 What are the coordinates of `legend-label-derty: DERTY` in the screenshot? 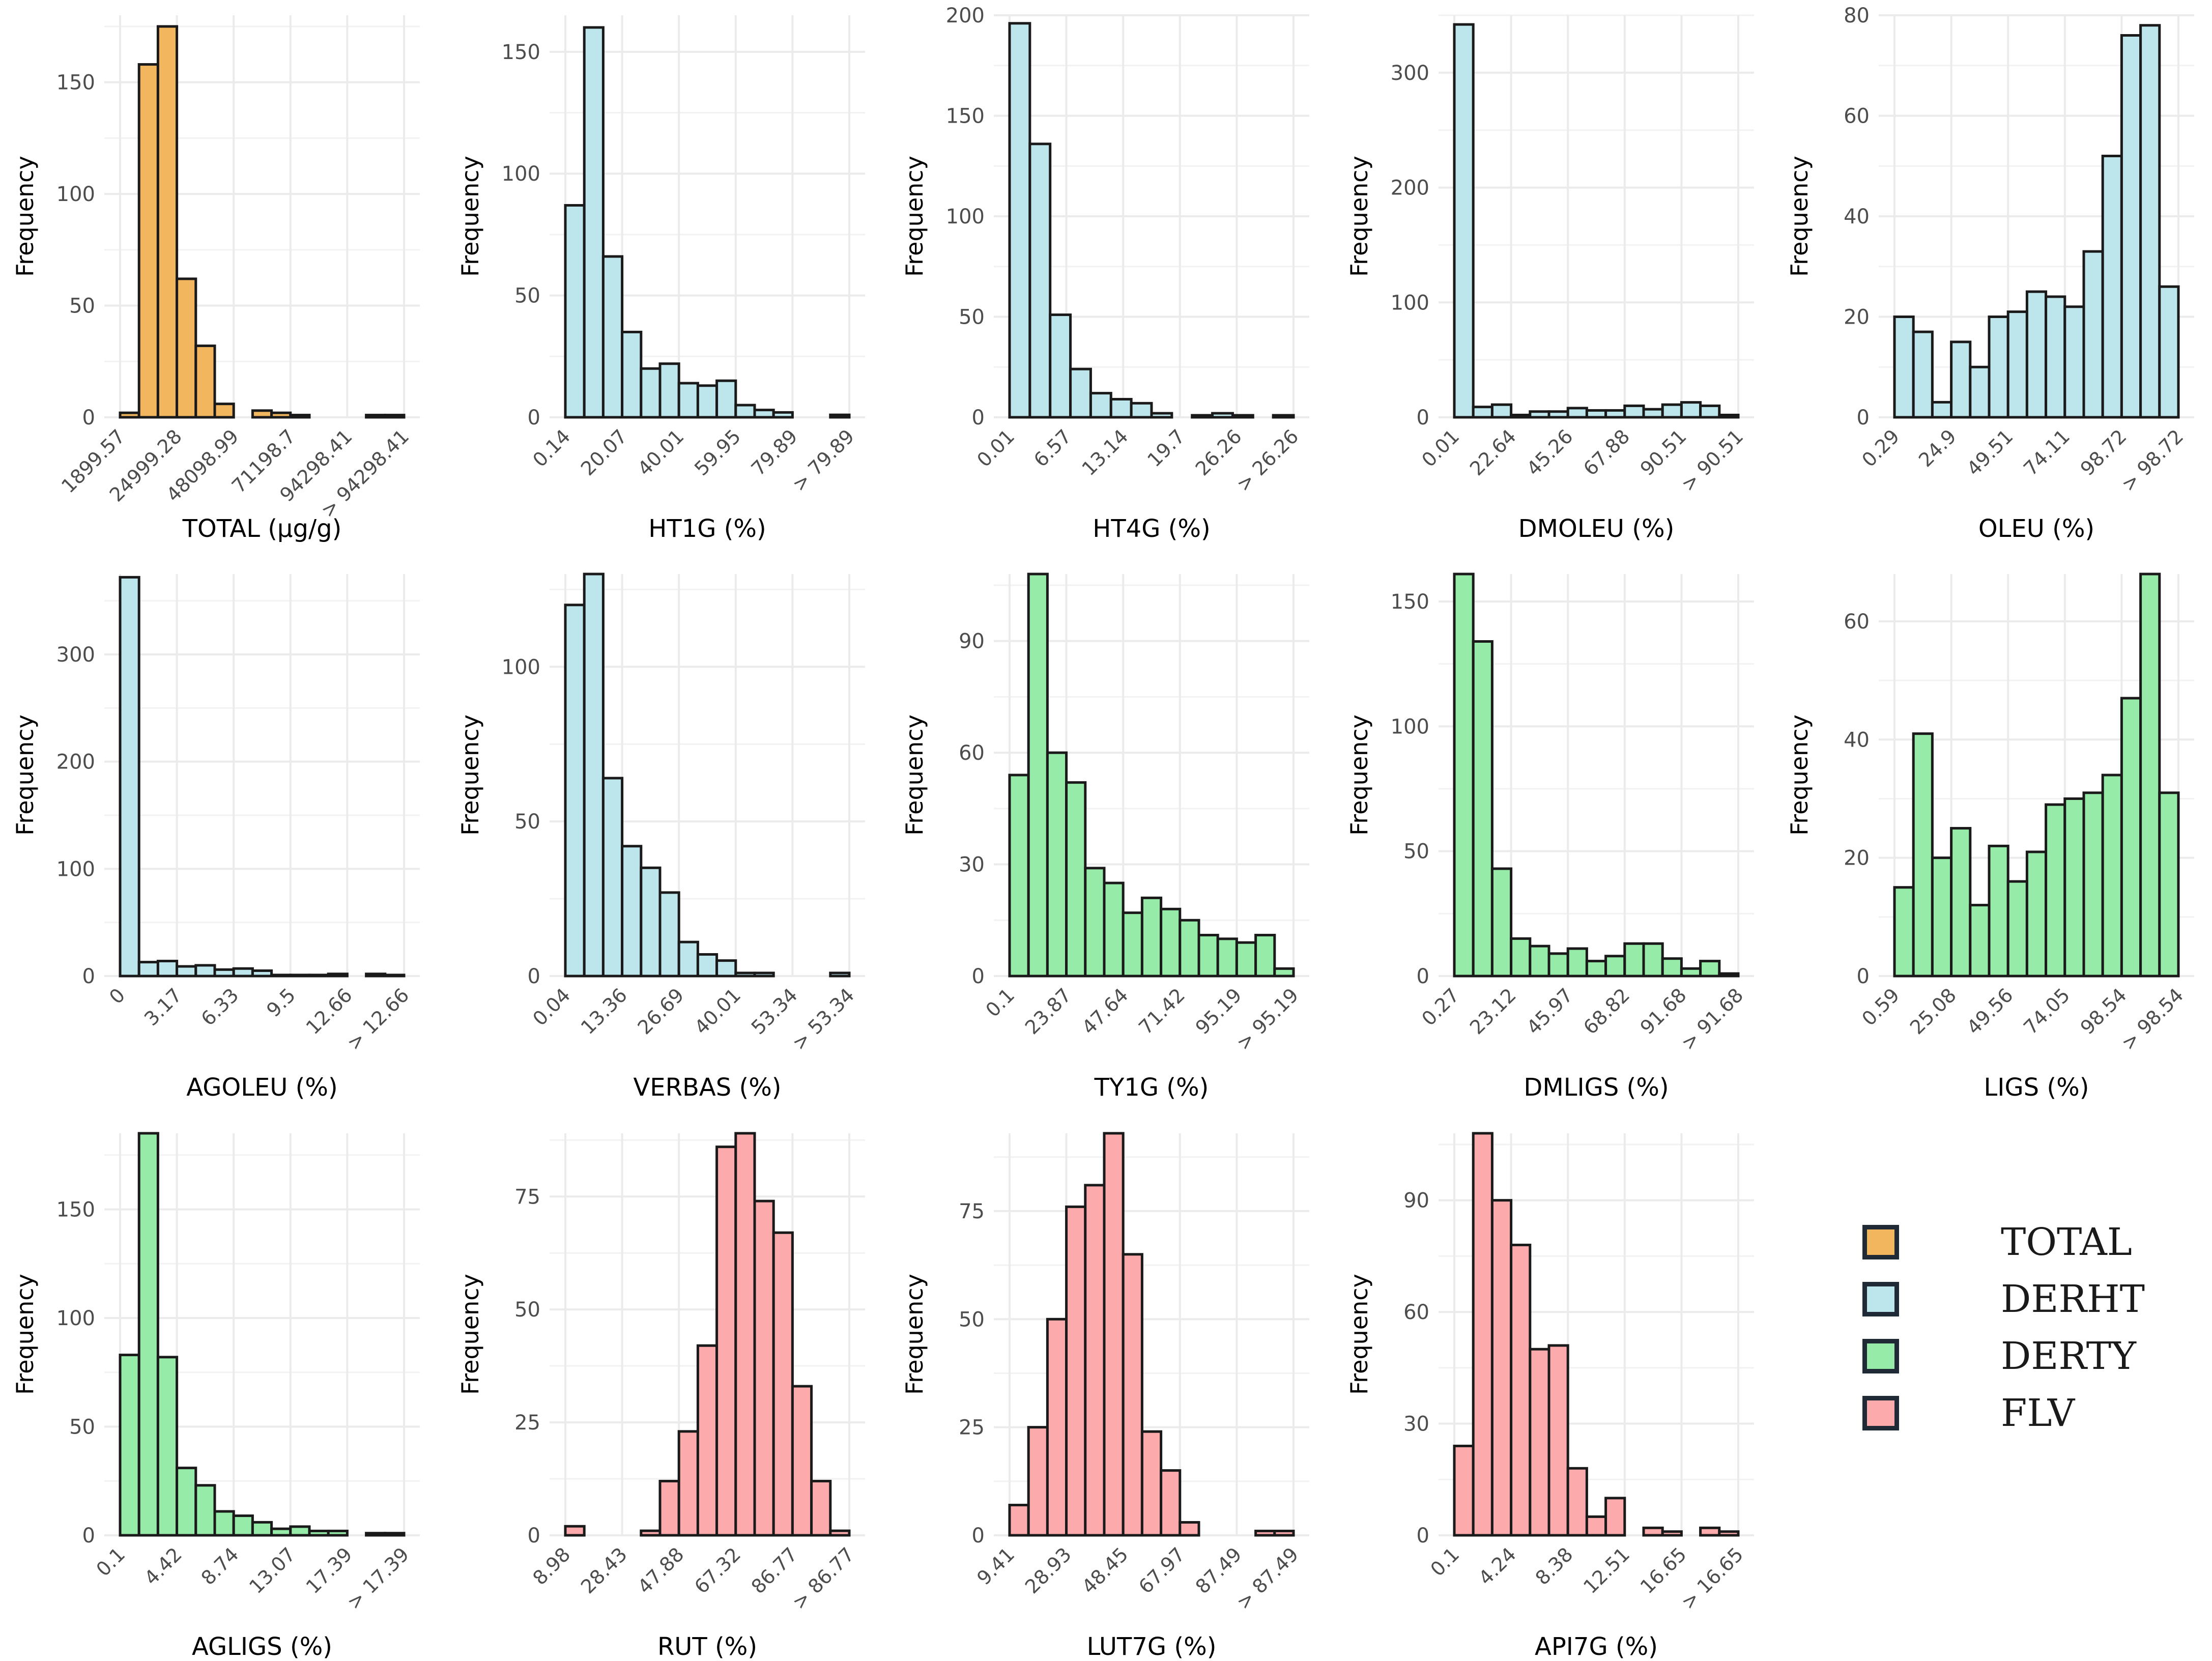 It's located at (2069, 1356).